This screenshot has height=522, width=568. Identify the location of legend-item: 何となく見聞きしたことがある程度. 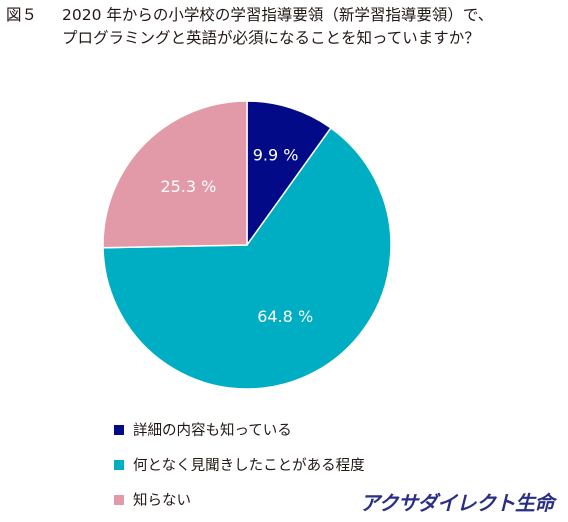
(239, 464).